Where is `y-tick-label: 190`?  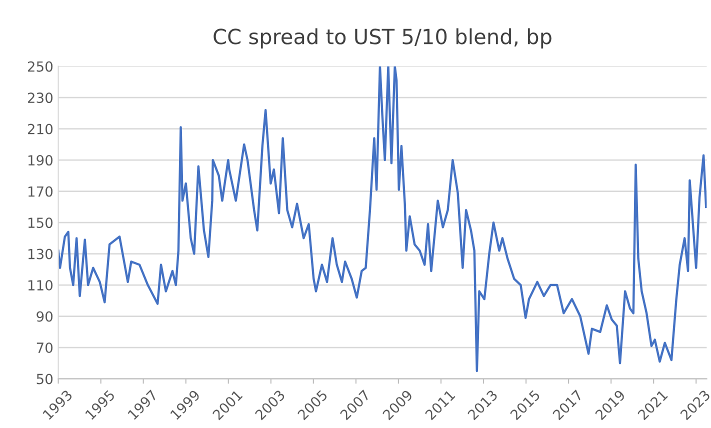
y-tick-label: 190 is located at coordinates (40, 160).